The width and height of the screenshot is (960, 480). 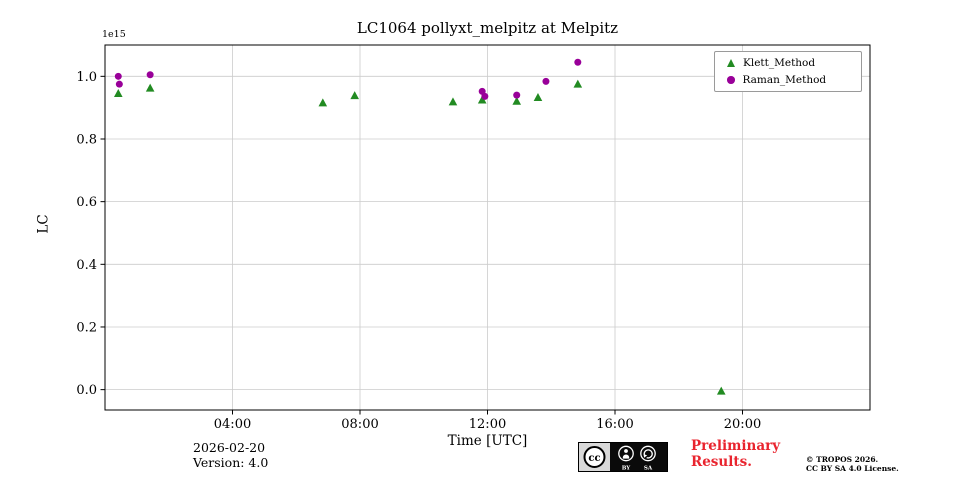 I want to click on copyright-note: © TROPOS 2026. CC BY SA 4.0 License., so click(x=852, y=464).